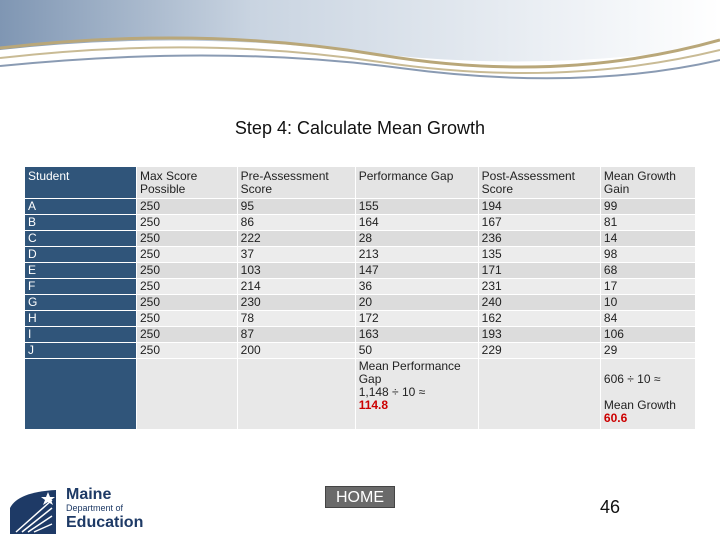 This screenshot has width=720, height=541. I want to click on pre-cell: 103, so click(296, 270).